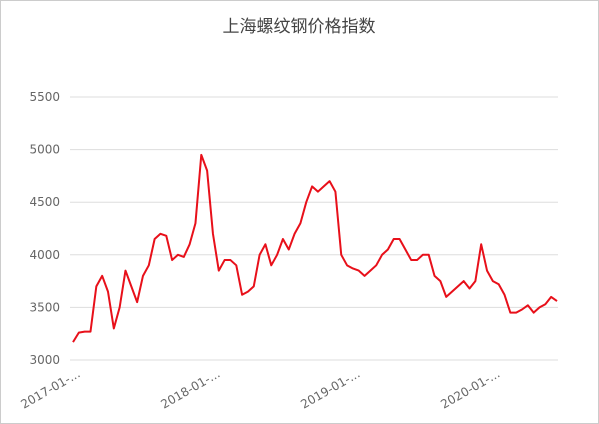 The image size is (599, 424). I want to click on chart-title: 上海螺纹钢价格指数, so click(299, 27).